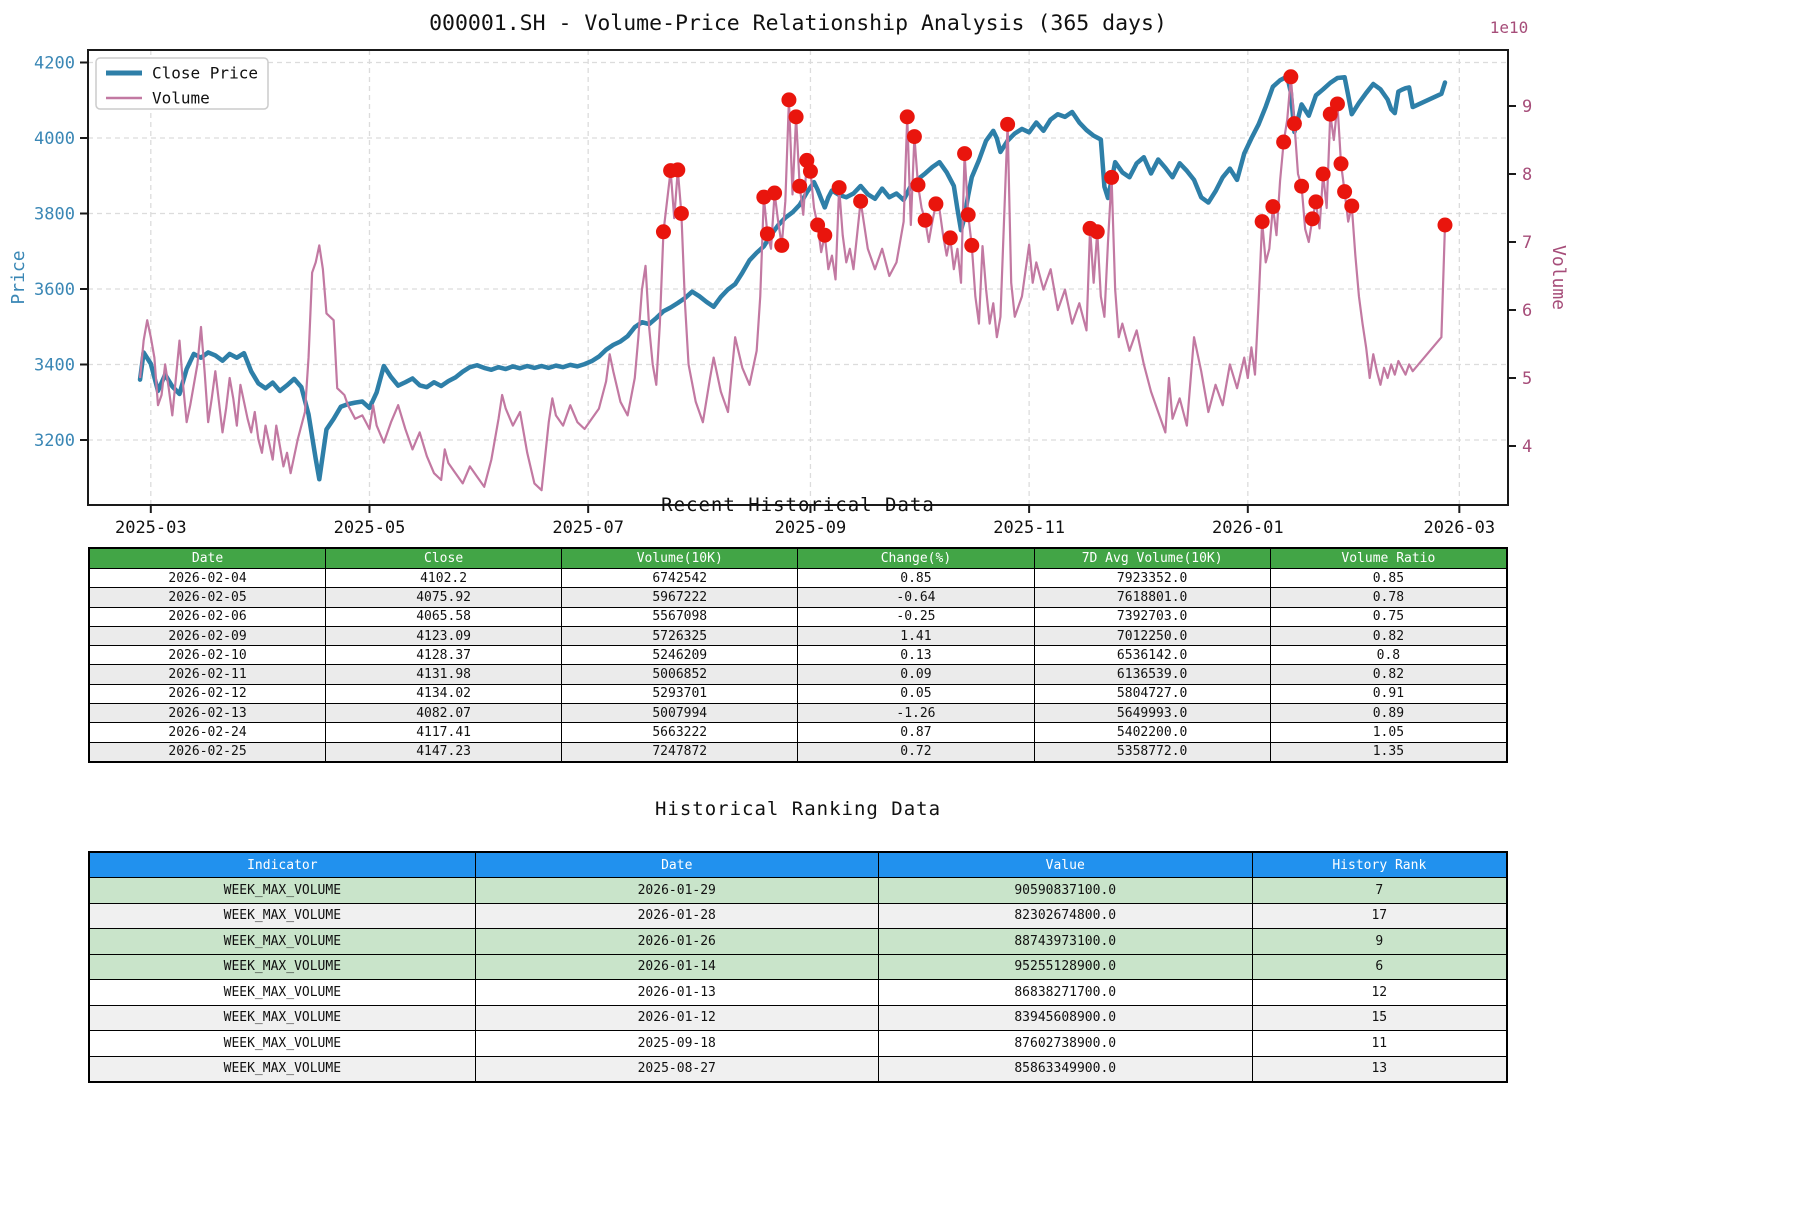 This screenshot has width=1797, height=1221. I want to click on table-header-cell: Change(%), so click(916, 558).